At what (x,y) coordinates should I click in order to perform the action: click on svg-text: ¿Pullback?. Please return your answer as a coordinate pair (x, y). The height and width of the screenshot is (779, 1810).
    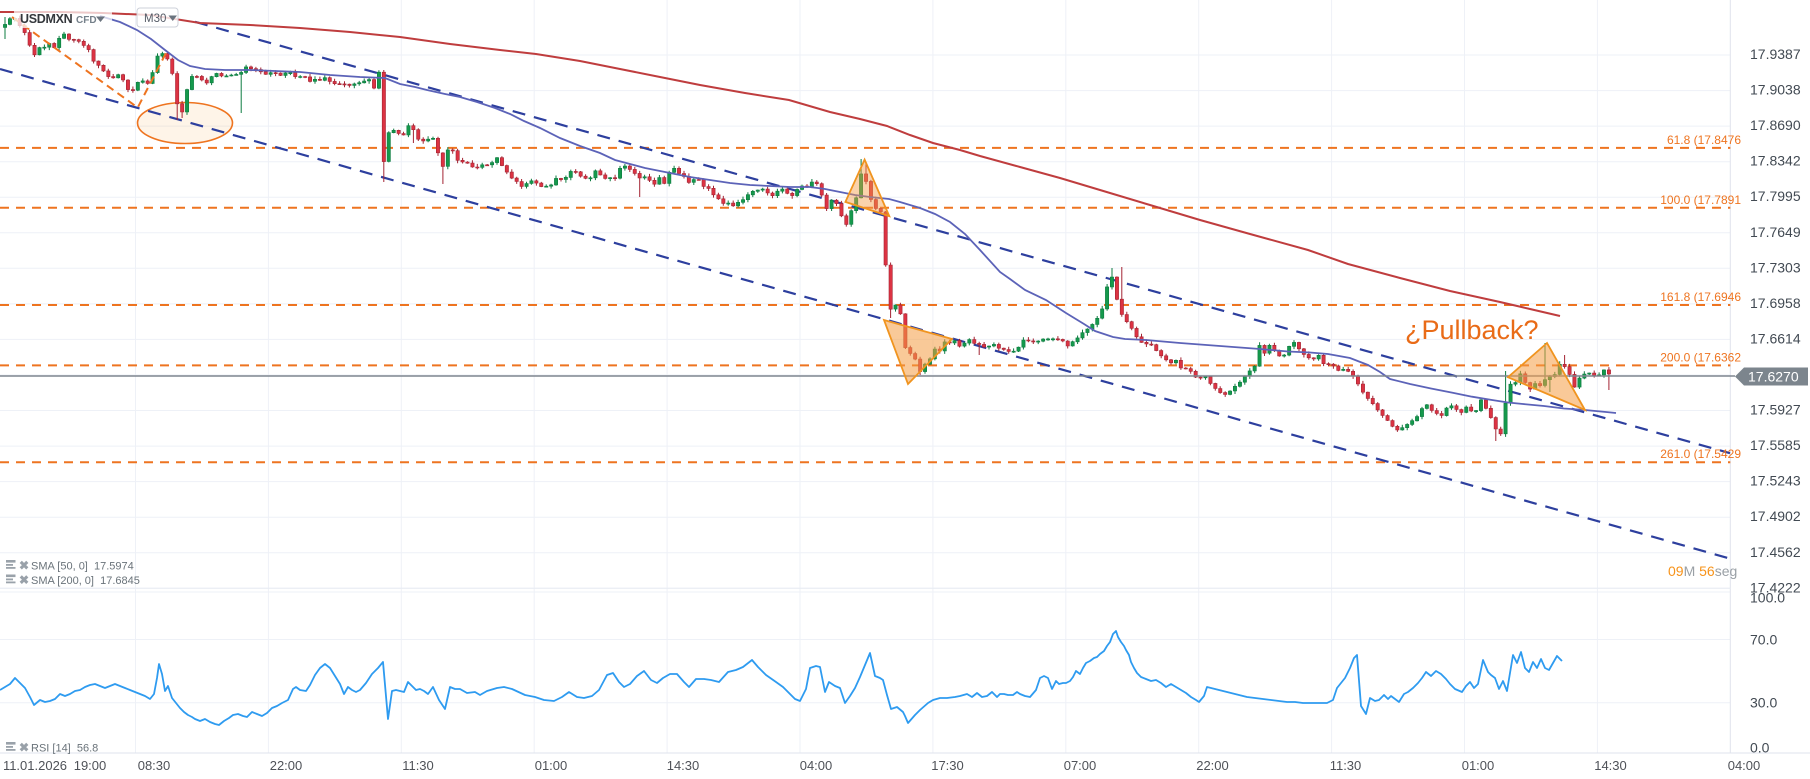
    Looking at the image, I should click on (1472, 330).